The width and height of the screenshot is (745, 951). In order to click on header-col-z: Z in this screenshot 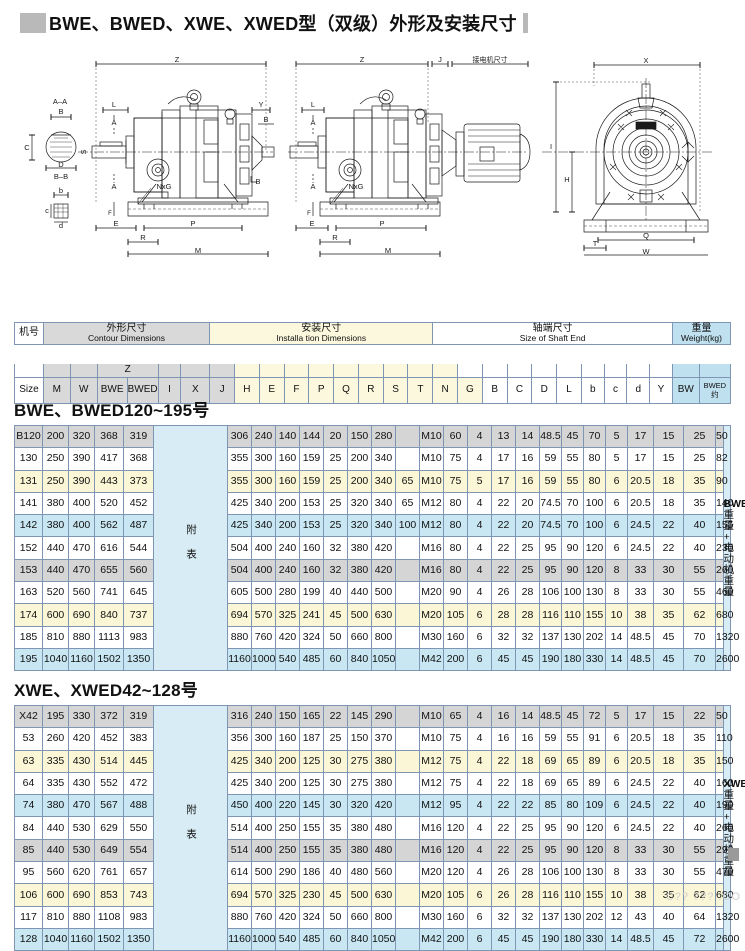, I will do `click(127, 371)`.